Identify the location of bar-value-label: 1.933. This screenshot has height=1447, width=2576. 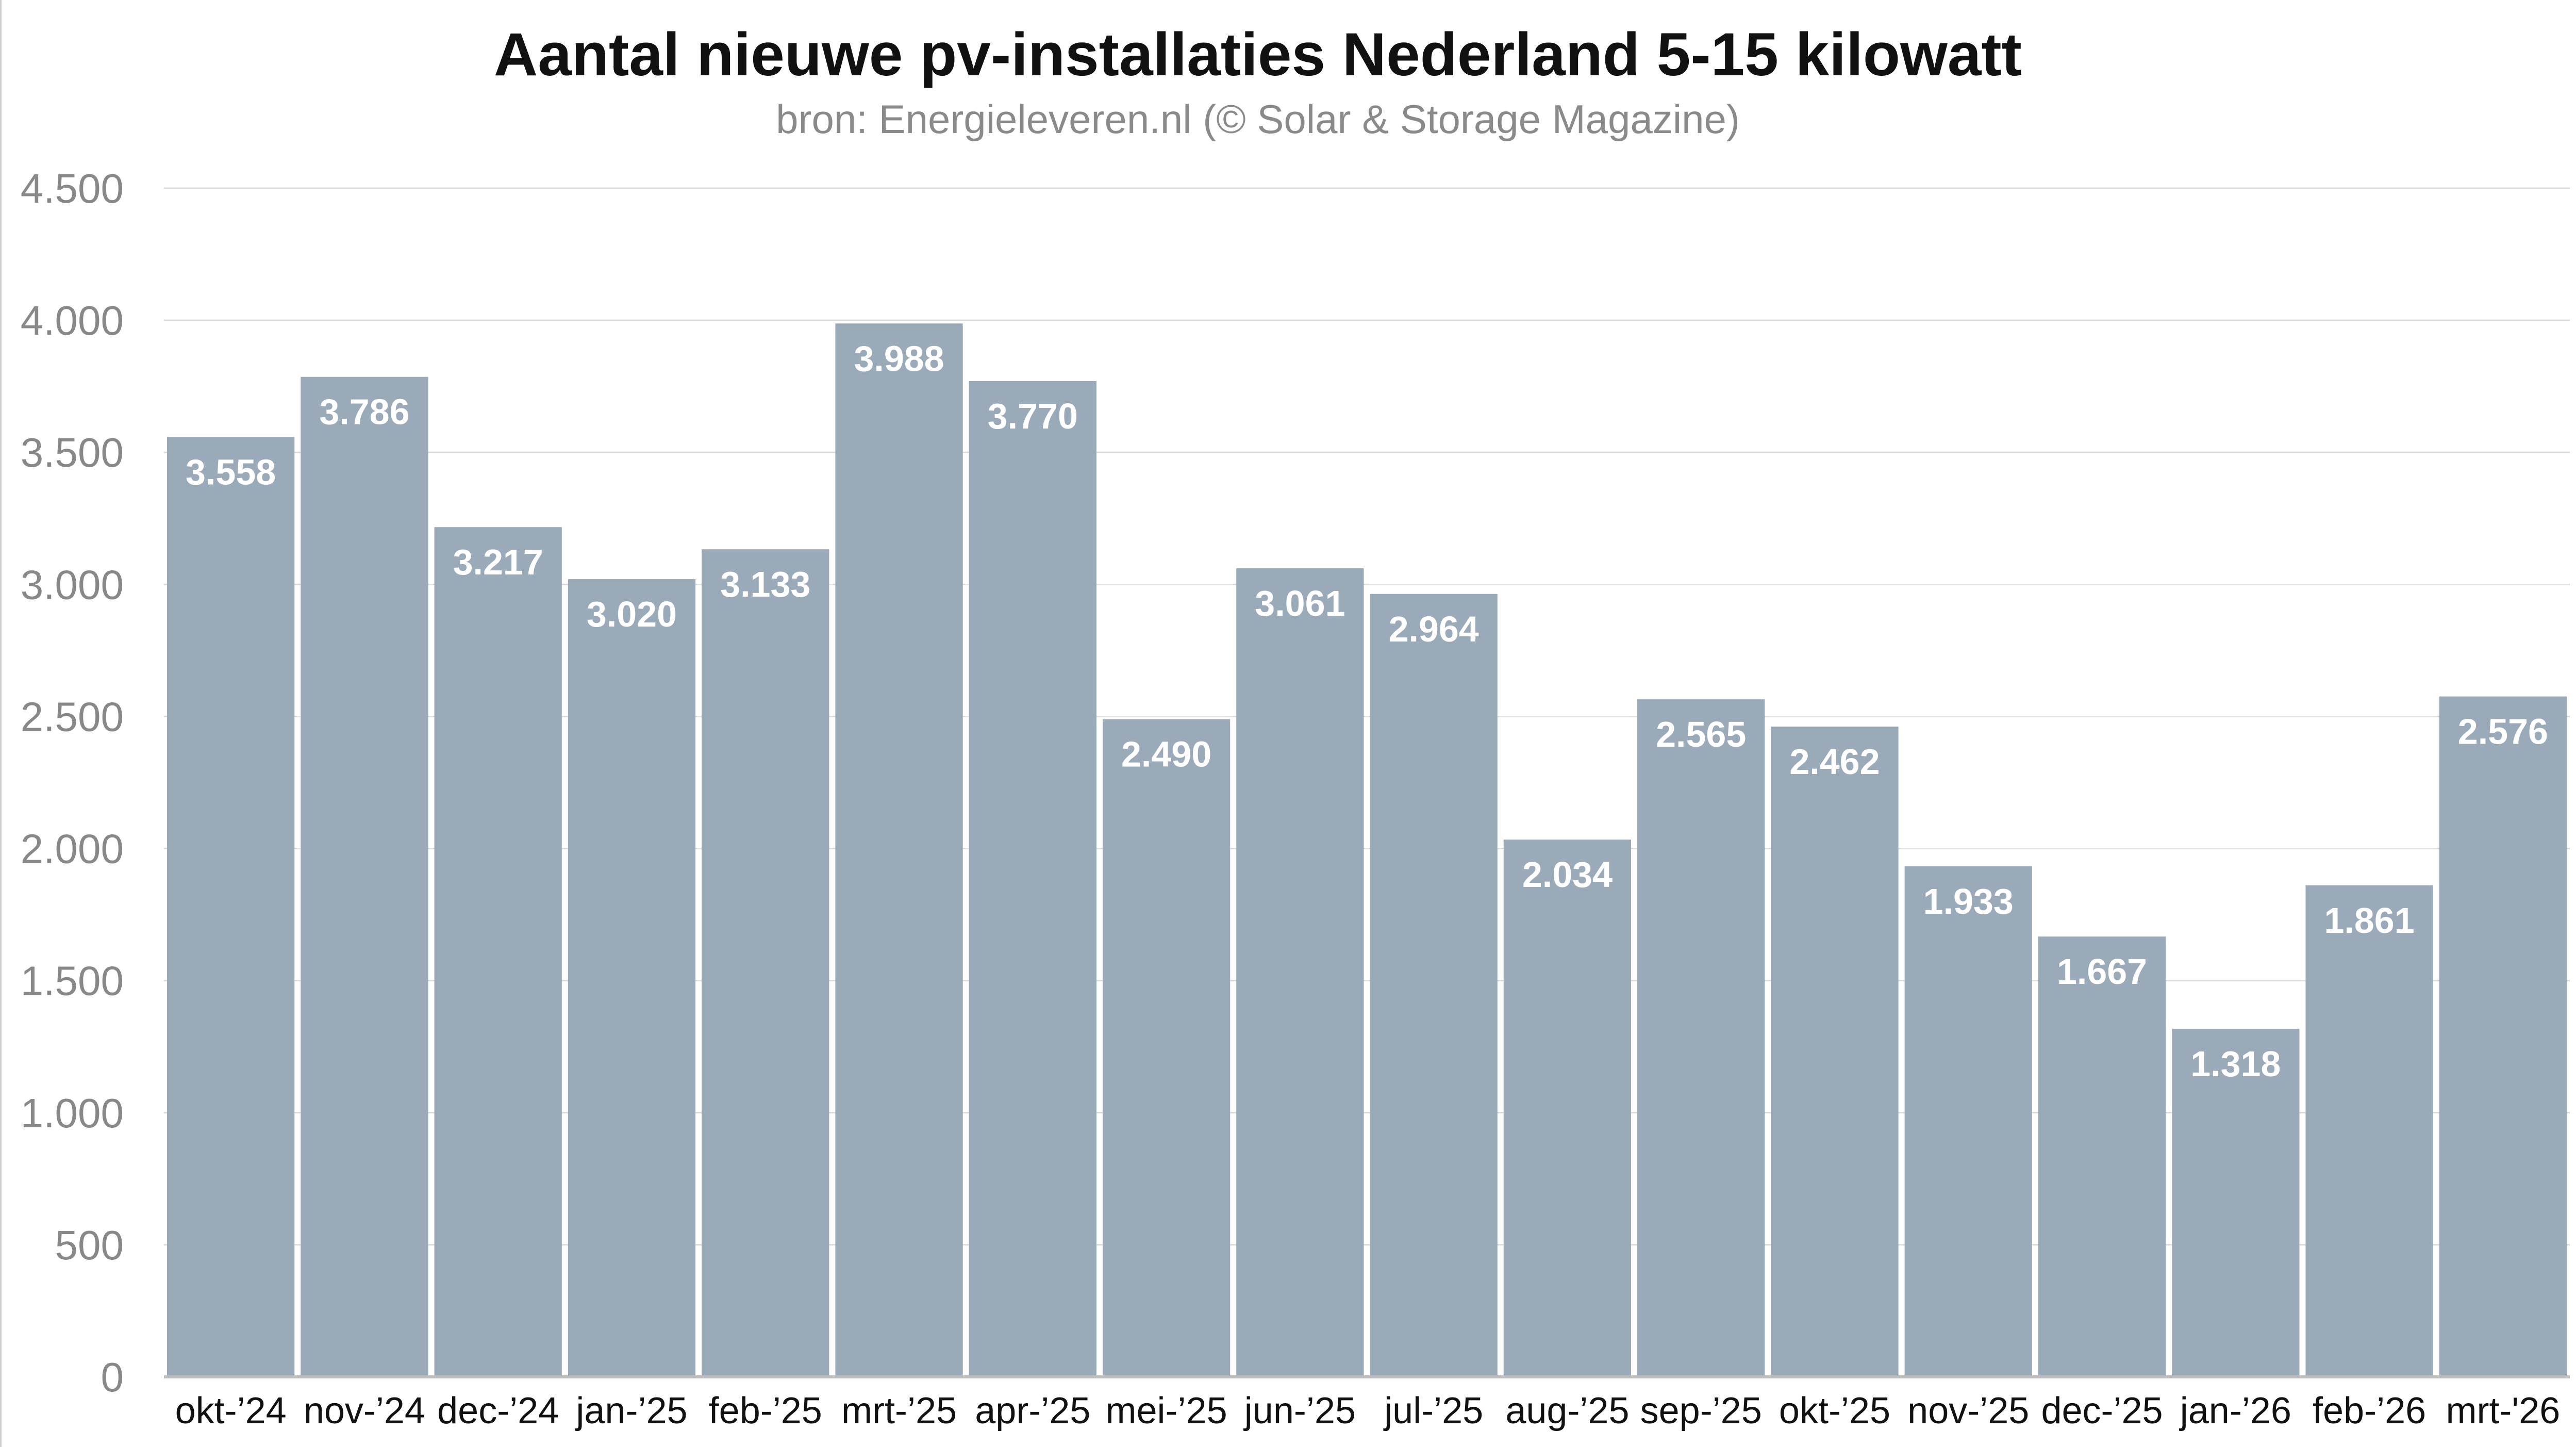
(1969, 901).